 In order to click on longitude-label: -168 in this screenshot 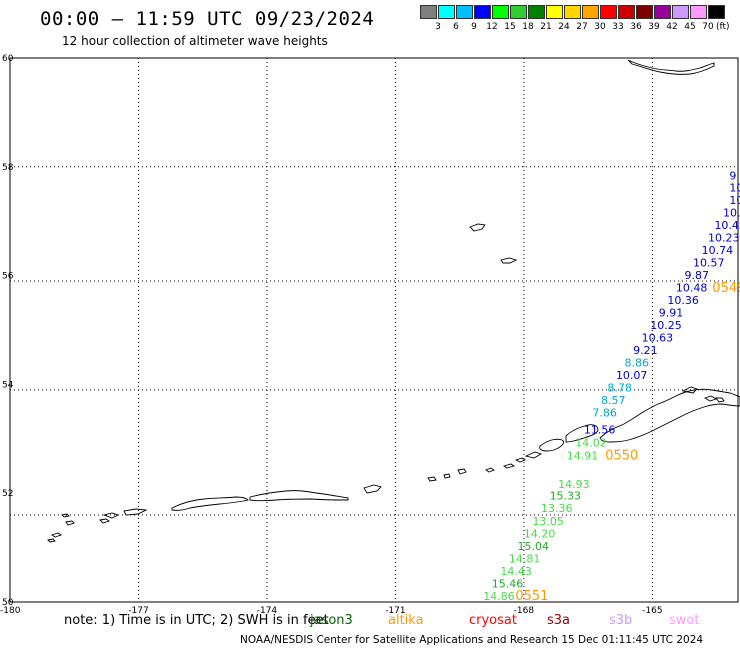, I will do `click(524, 611)`.